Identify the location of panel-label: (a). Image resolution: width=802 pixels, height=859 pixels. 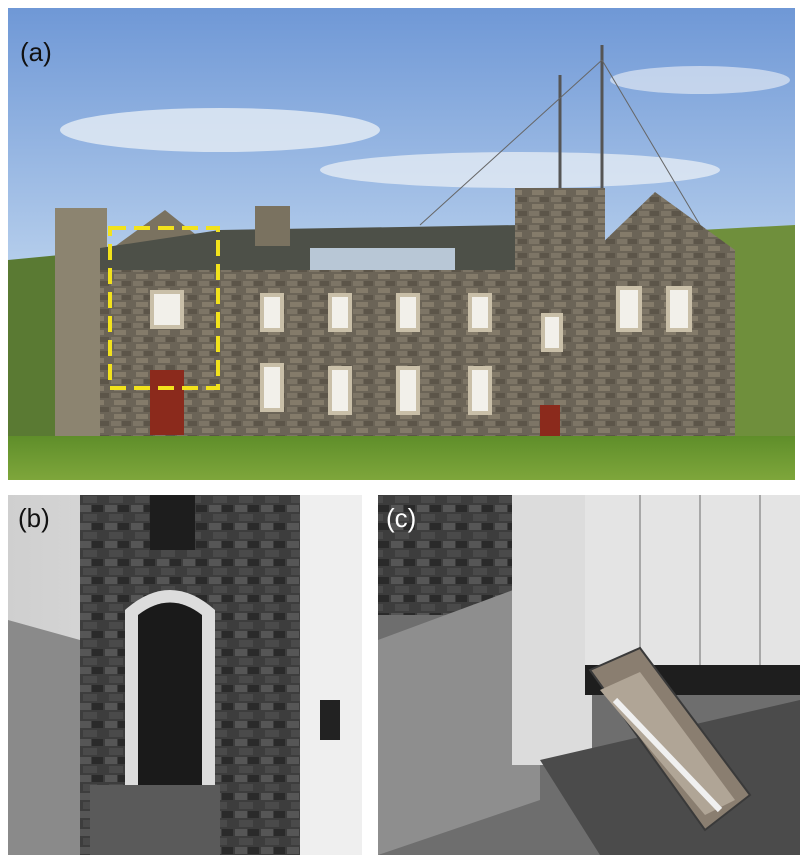
(36, 52).